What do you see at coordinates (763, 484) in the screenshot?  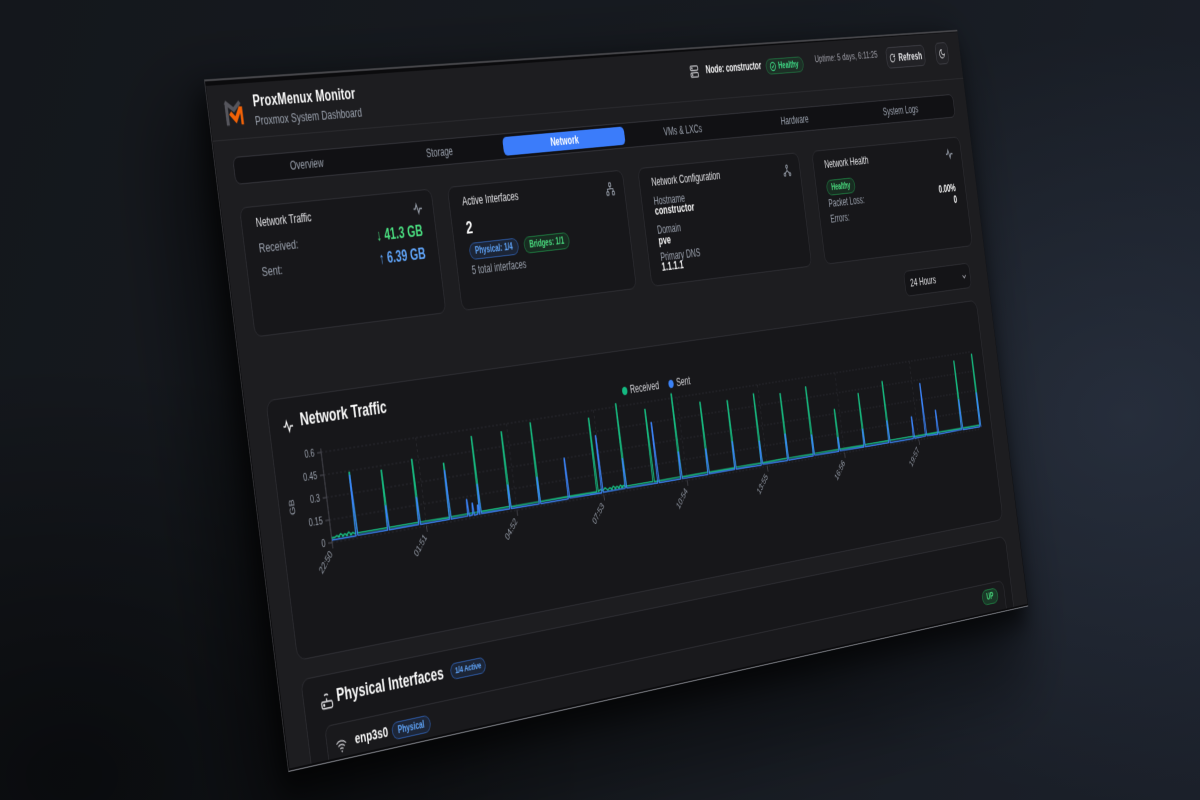 I see `svg-text: 13:55` at bounding box center [763, 484].